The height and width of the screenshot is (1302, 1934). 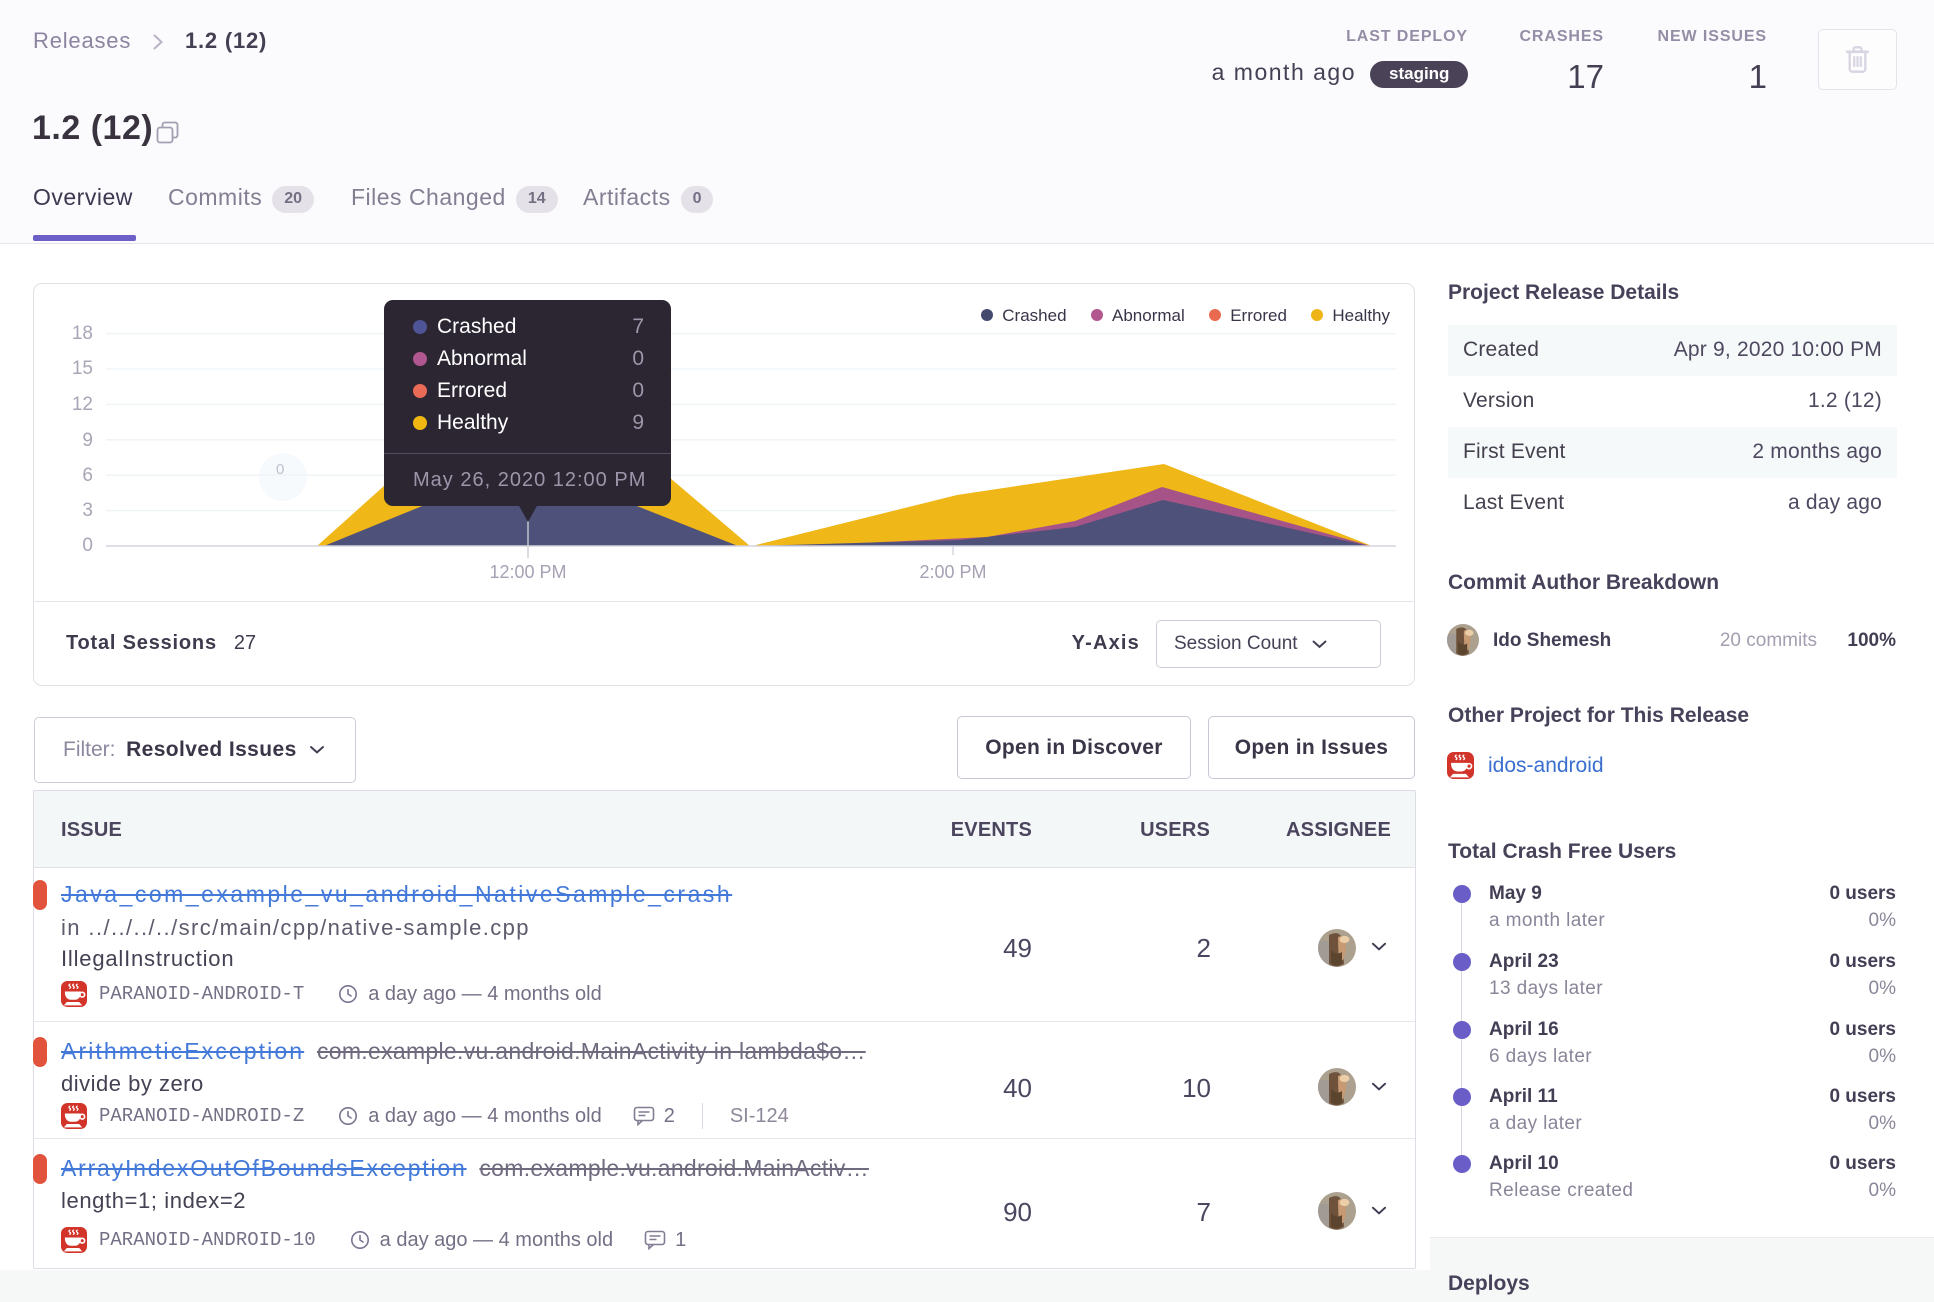 I want to click on svg-text: 0, so click(x=280, y=469).